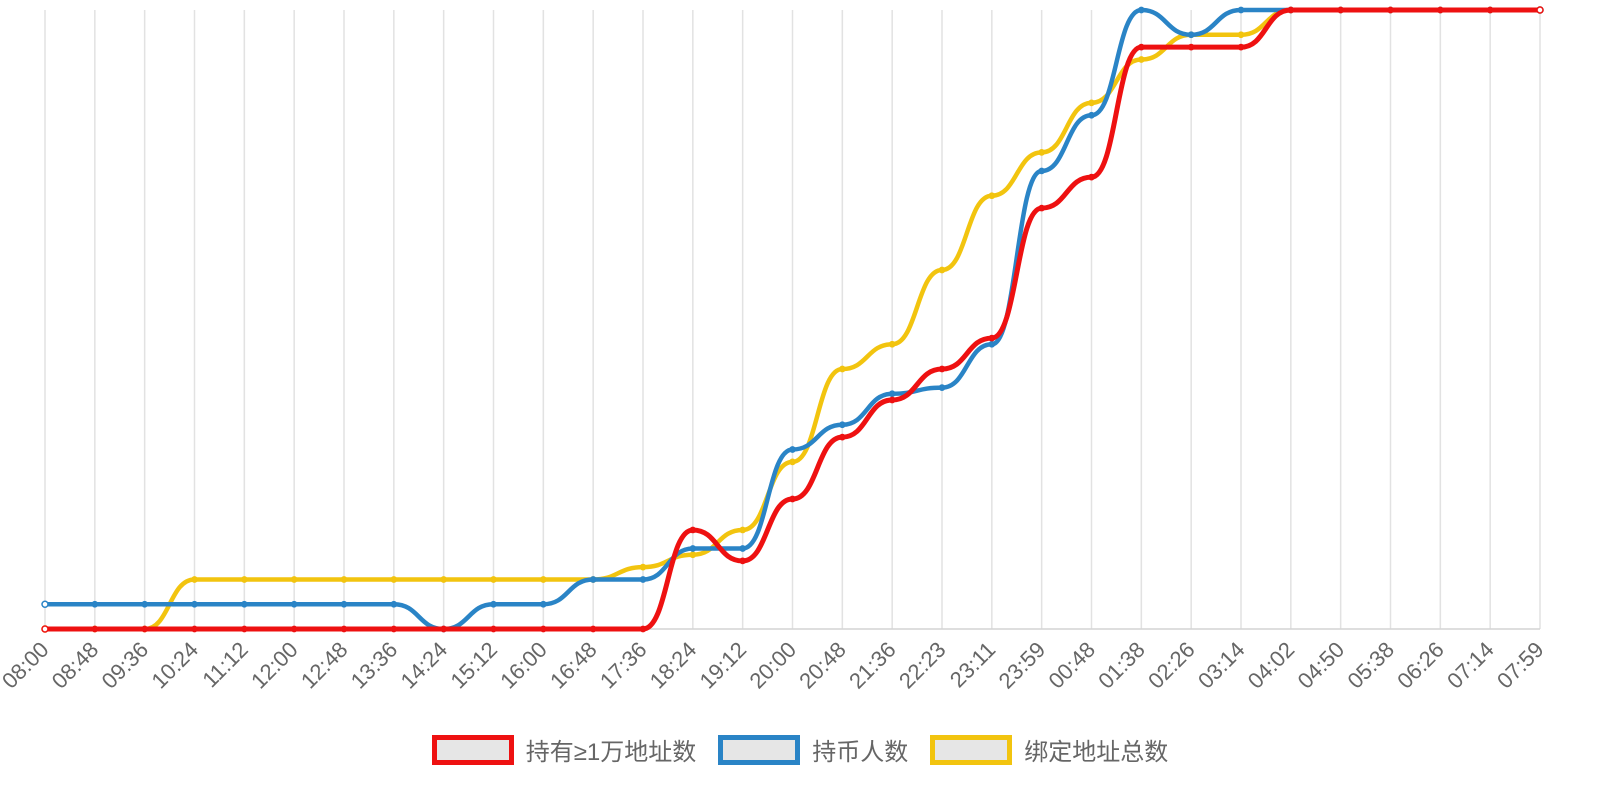  I want to click on x-tick-label-20: 23:59, so click(1022, 665).